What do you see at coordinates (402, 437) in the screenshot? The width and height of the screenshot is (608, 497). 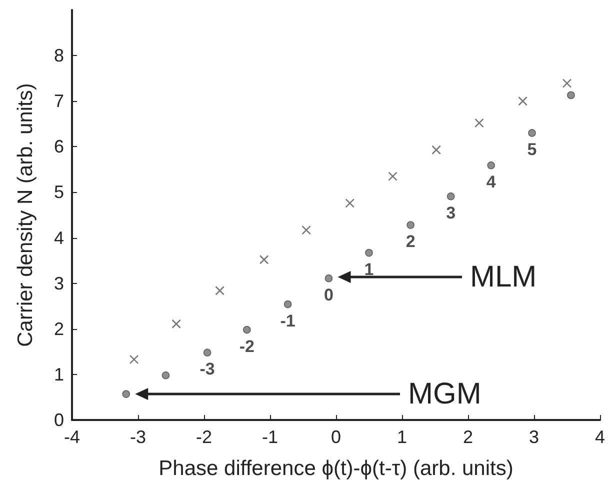 I see `x-tick-label: 1` at bounding box center [402, 437].